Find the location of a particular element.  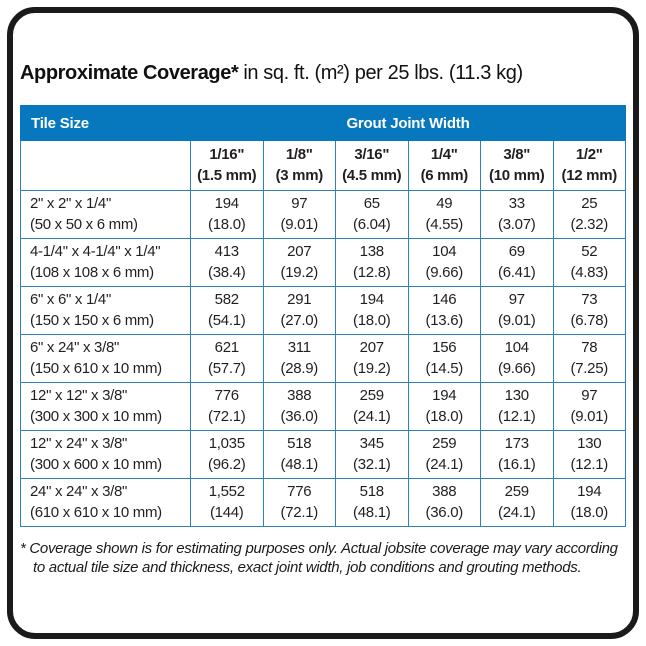

coverage-cell-metric: (16.1) is located at coordinates (517, 464).